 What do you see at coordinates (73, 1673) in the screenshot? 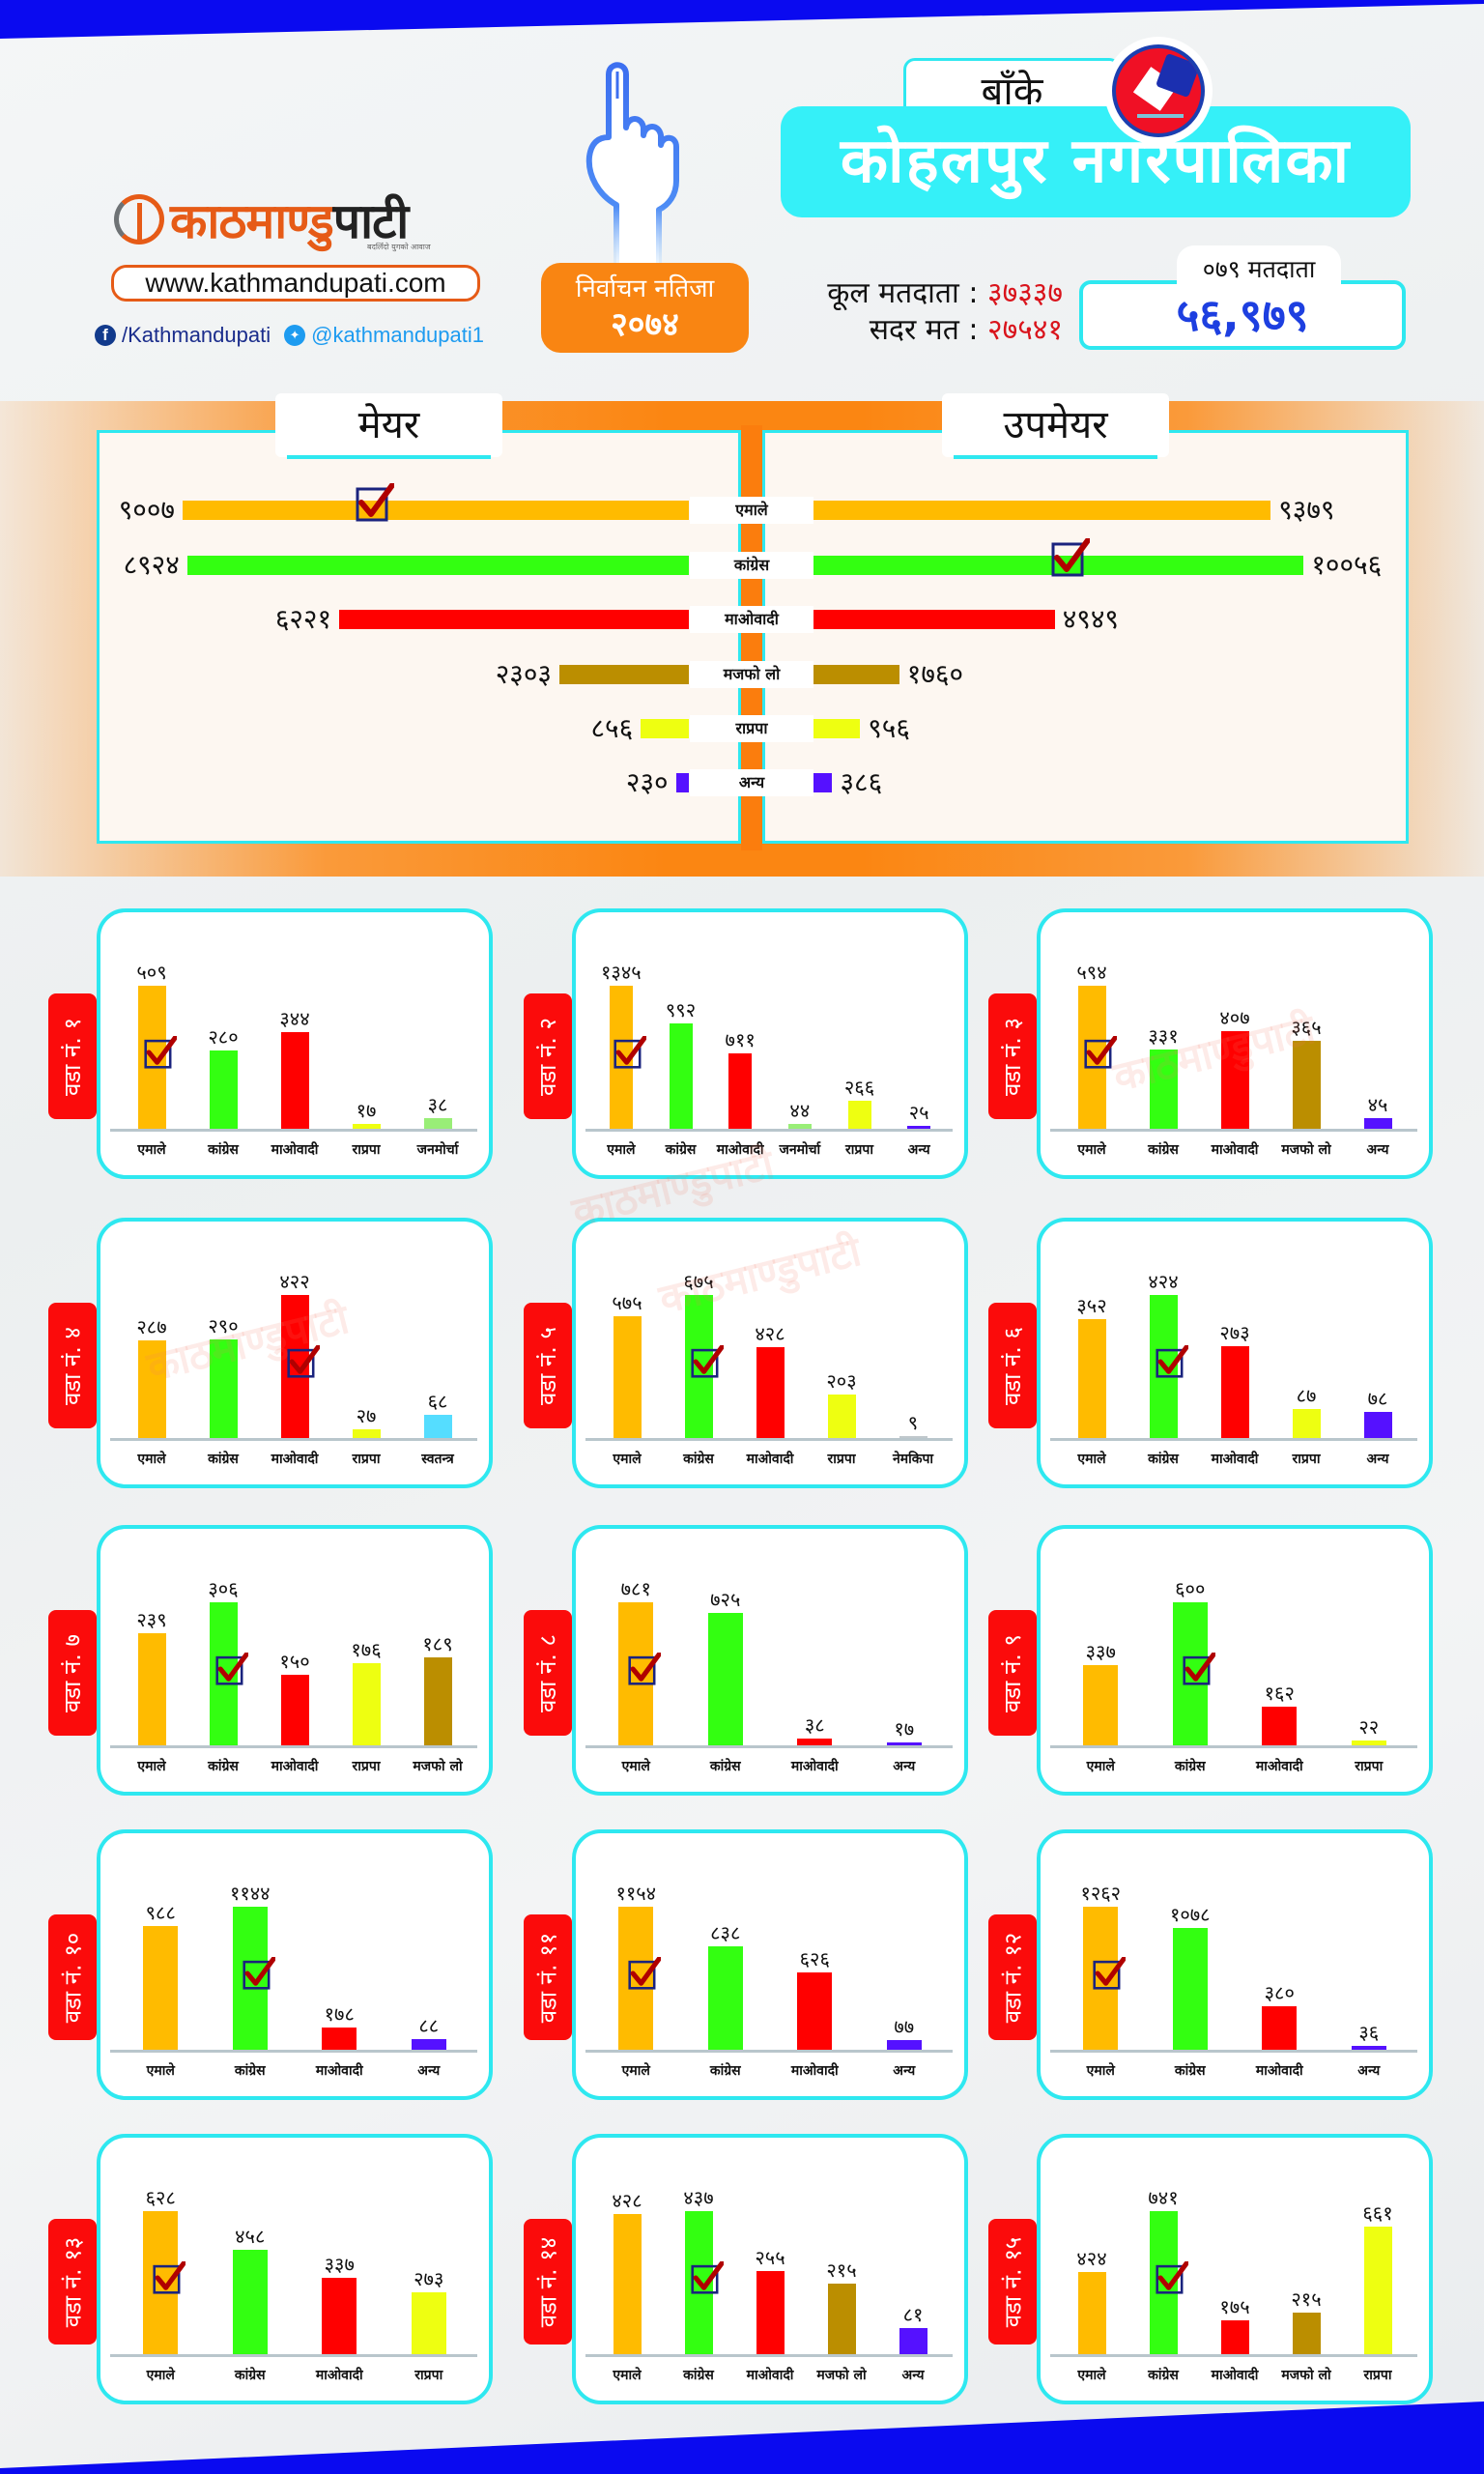
I see `ward-number-tag: वडा नं. ७` at bounding box center [73, 1673].